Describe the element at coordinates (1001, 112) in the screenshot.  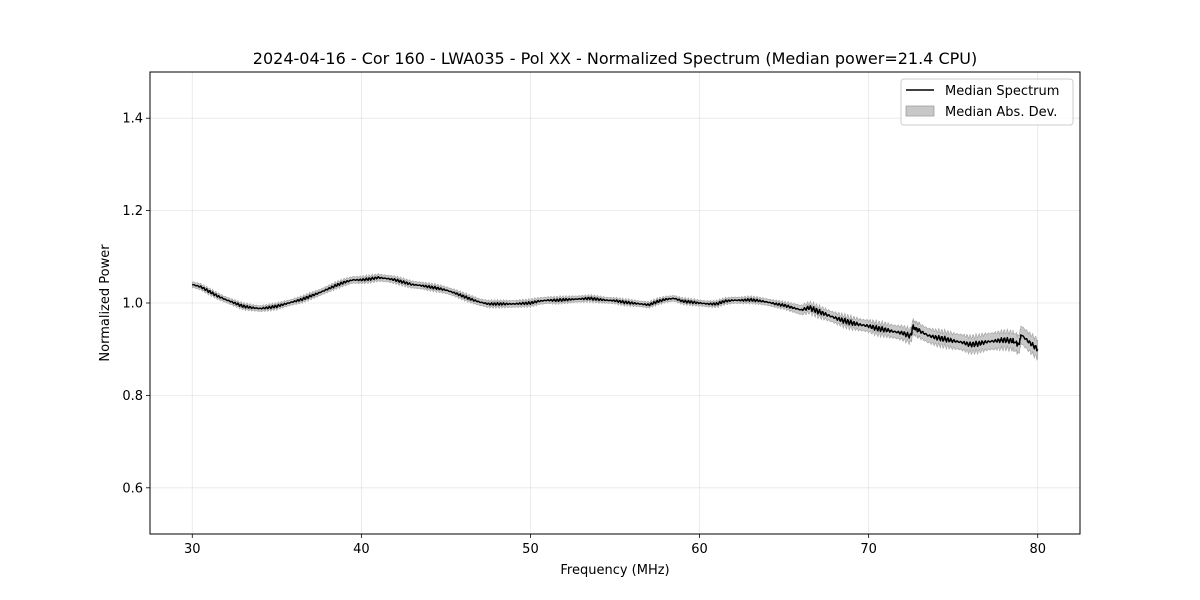
I see `legend-label-median-abs-dev: Median Abs. Dev.` at that location.